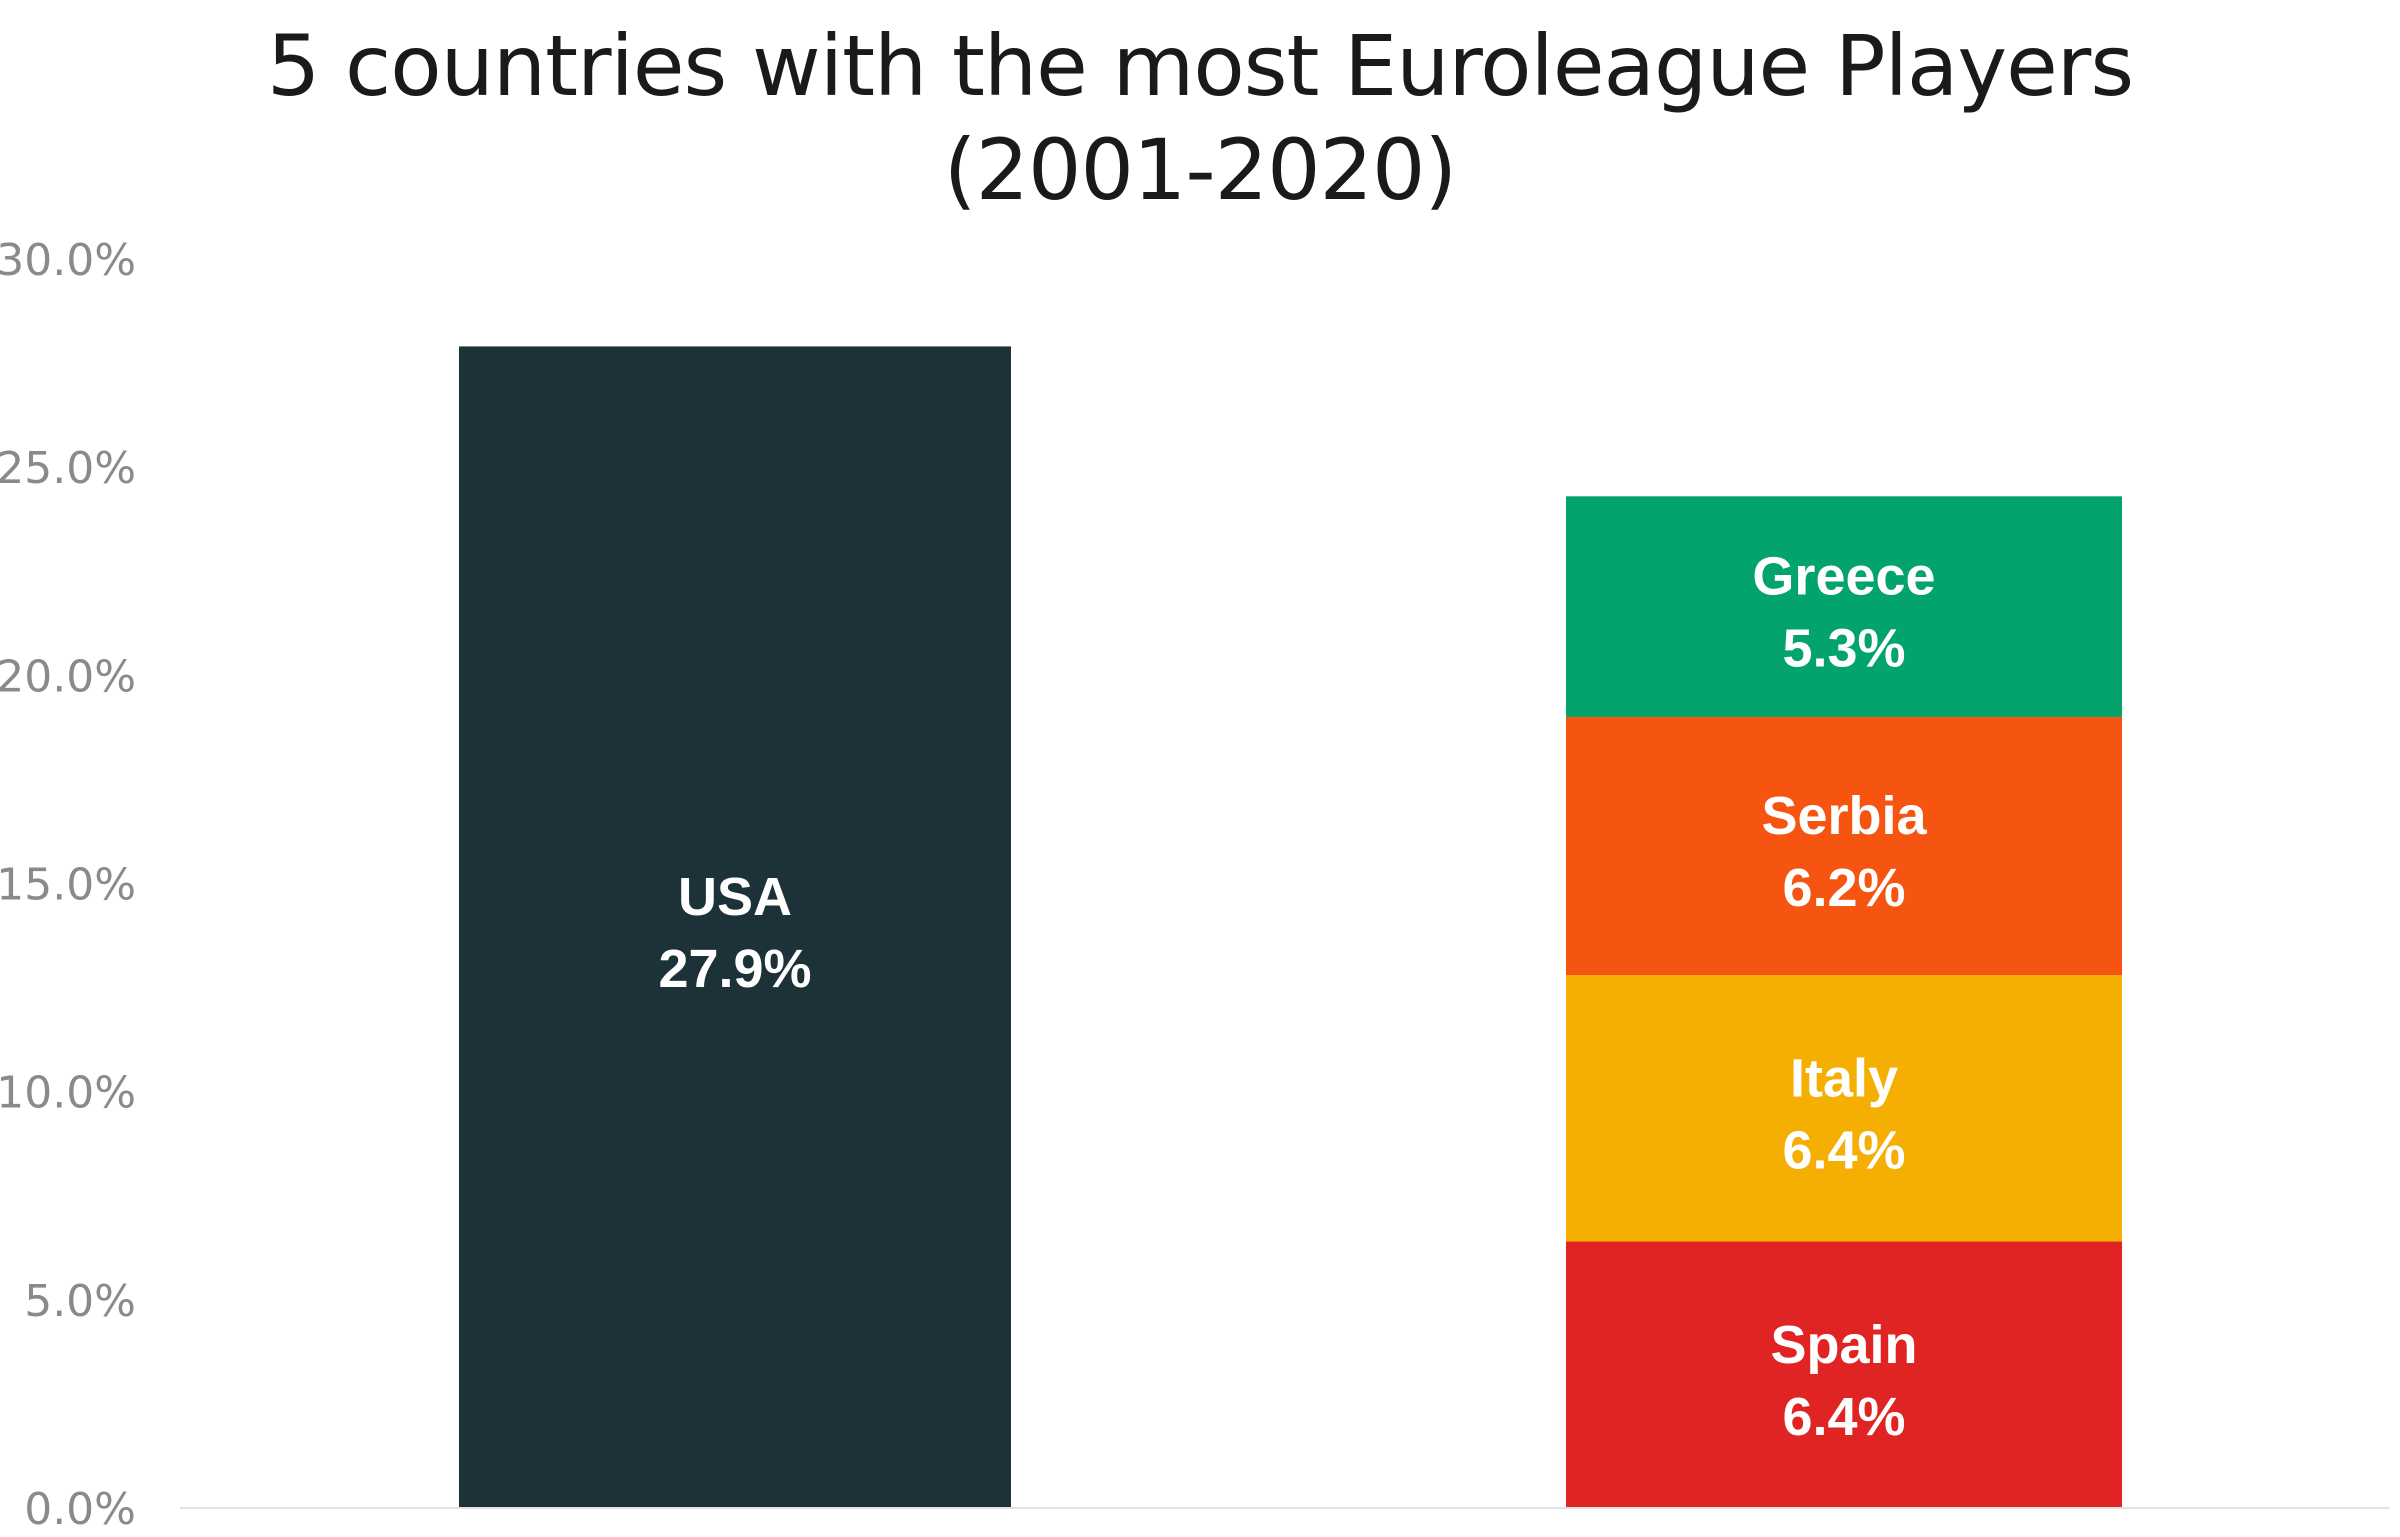  I want to click on bar-segment-italy, so click(1844, 1108).